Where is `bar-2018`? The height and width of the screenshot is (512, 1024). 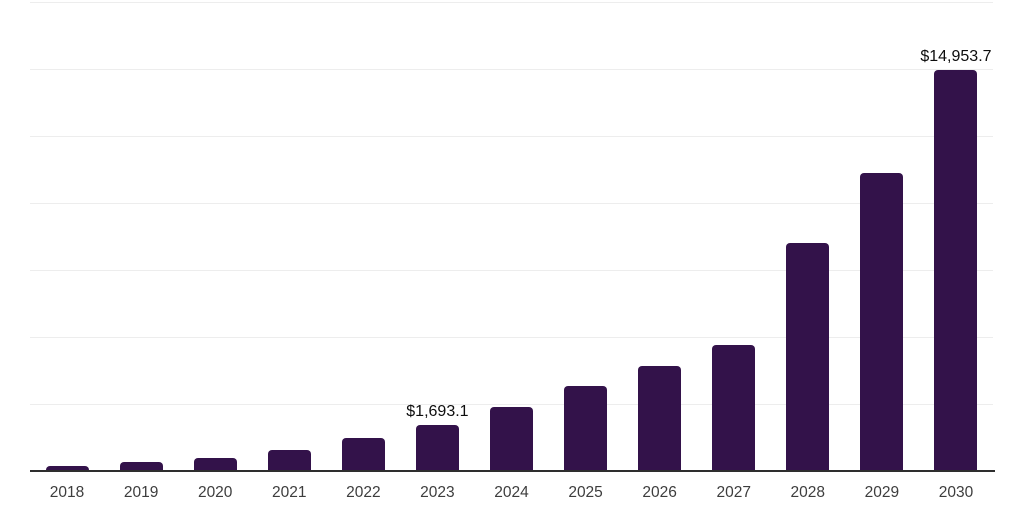 bar-2018 is located at coordinates (67, 468).